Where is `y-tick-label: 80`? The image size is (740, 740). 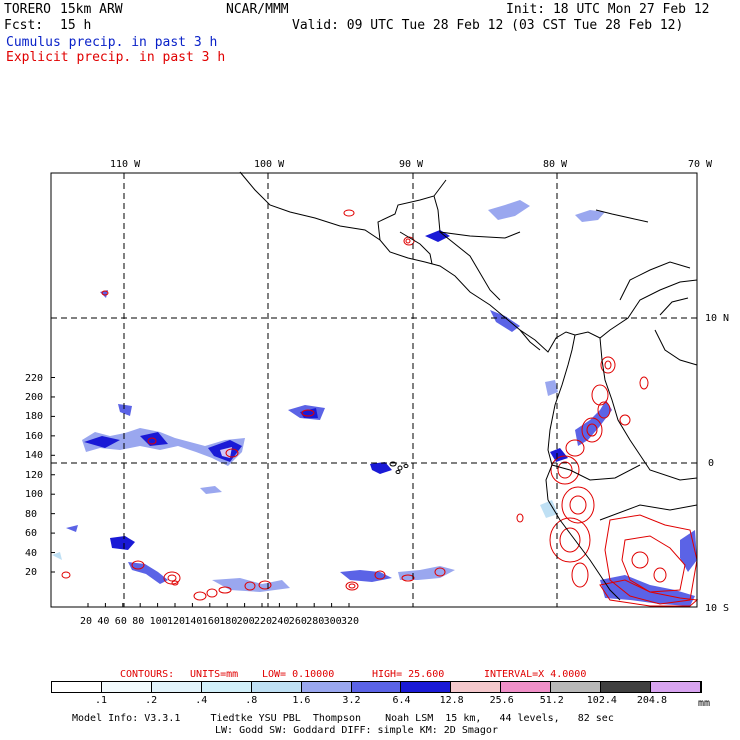 y-tick-label: 80 is located at coordinates (31, 514).